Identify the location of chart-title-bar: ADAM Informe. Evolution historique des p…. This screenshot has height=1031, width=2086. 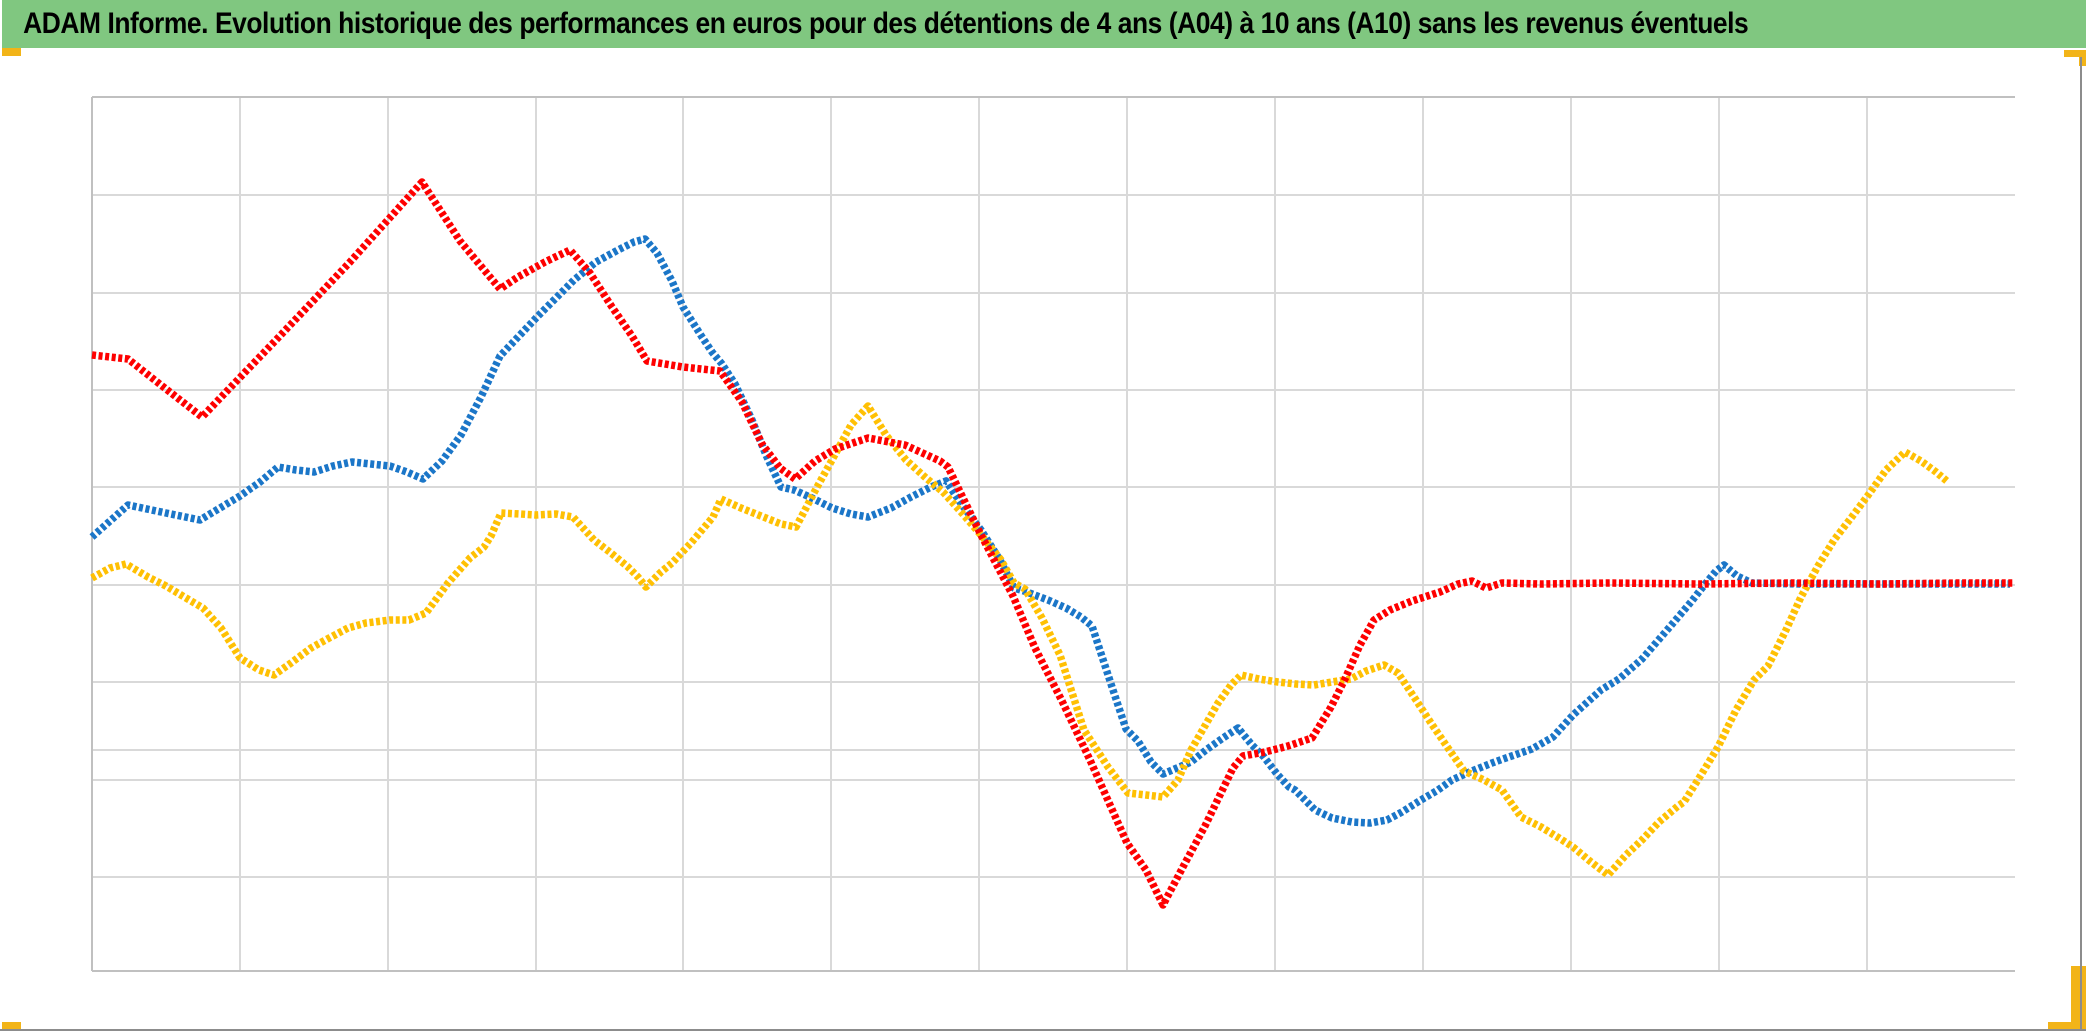
(1044, 24).